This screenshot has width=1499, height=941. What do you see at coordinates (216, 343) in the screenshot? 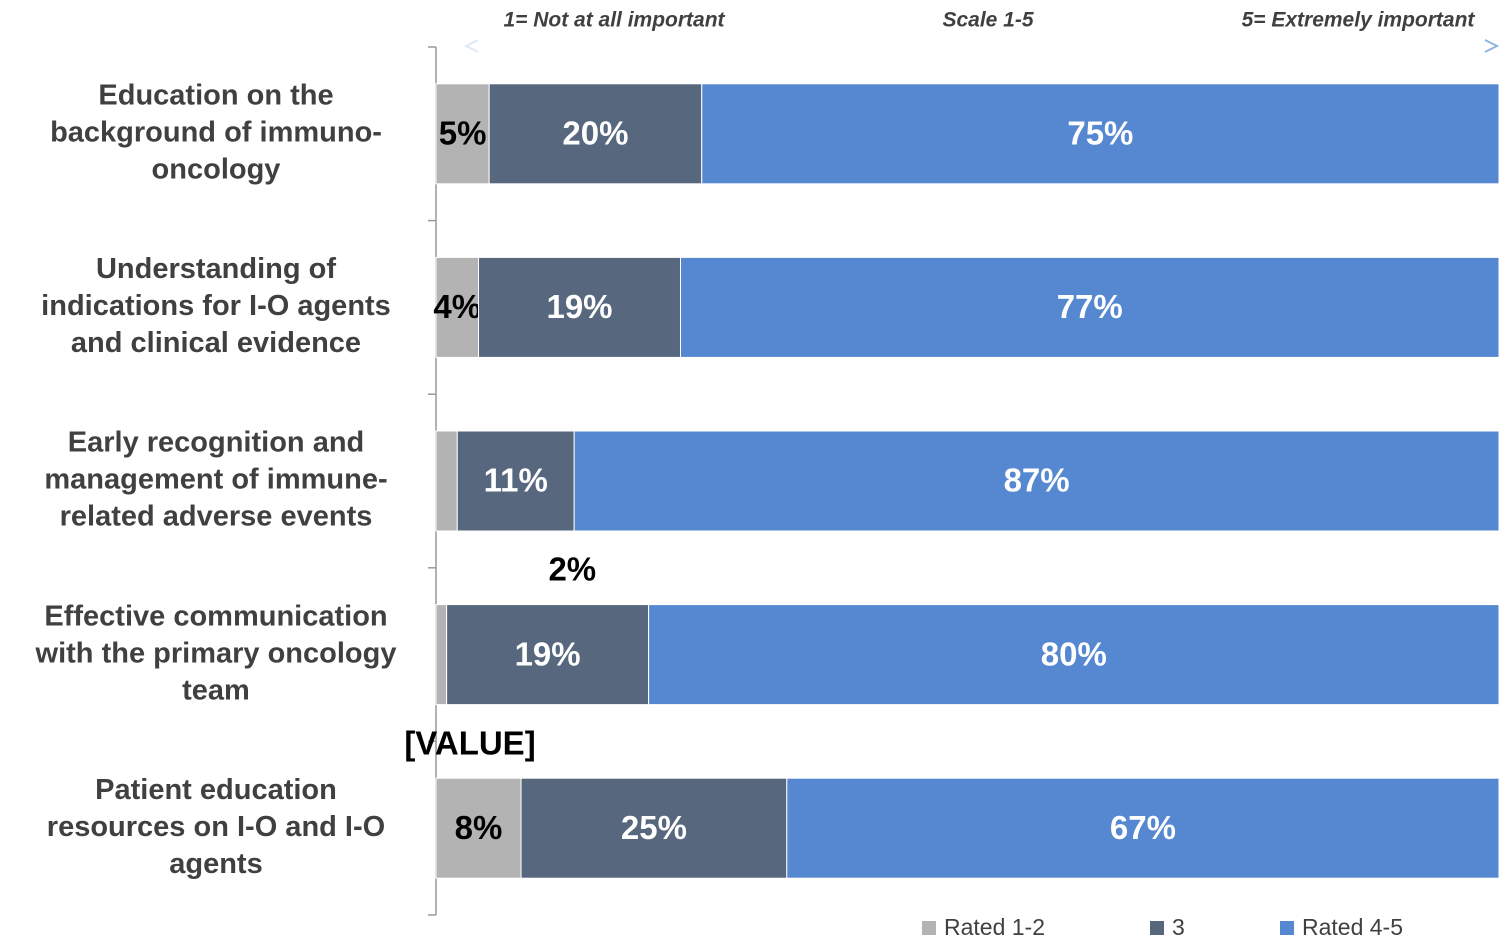
I see `category-label: and clinical evidence` at bounding box center [216, 343].